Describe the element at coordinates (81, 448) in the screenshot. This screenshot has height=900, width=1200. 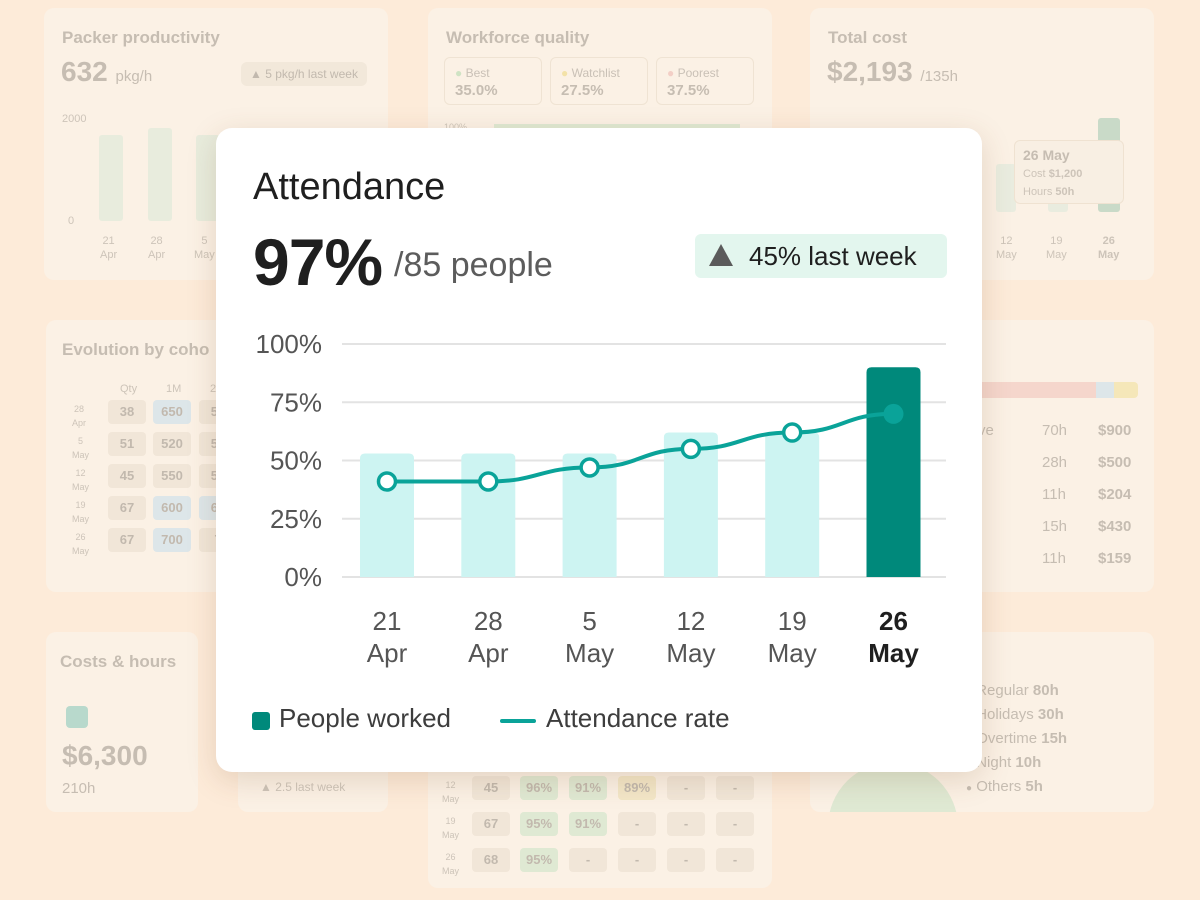
I see `row-date: 5 May` at that location.